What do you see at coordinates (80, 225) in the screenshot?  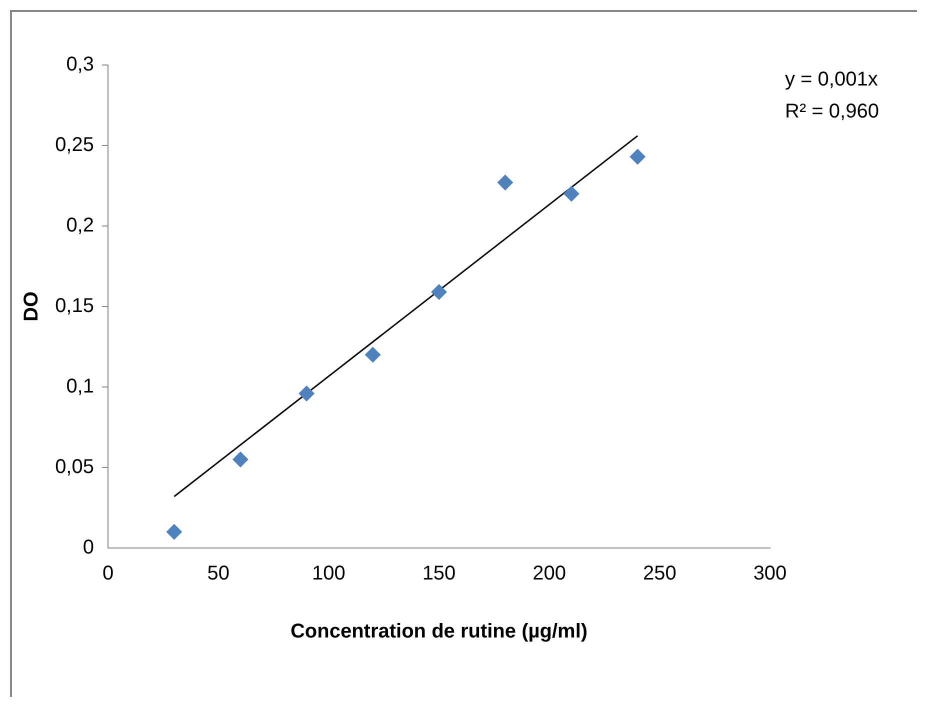 I see `y-tick-label: 0,2` at bounding box center [80, 225].